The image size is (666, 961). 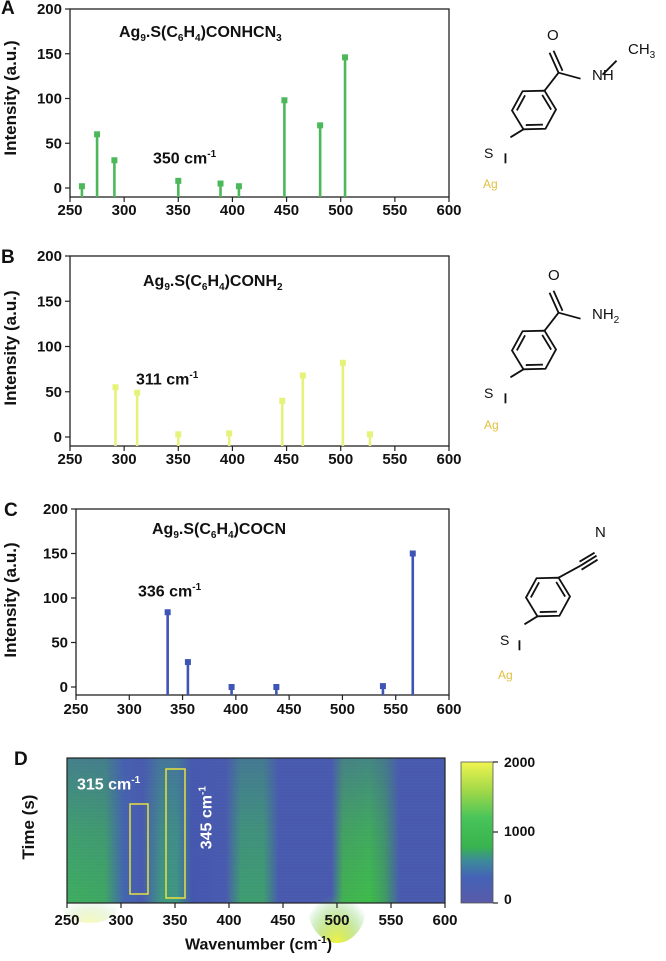 I want to click on panel-a-annotation: 350 cm-1, so click(x=185, y=158).